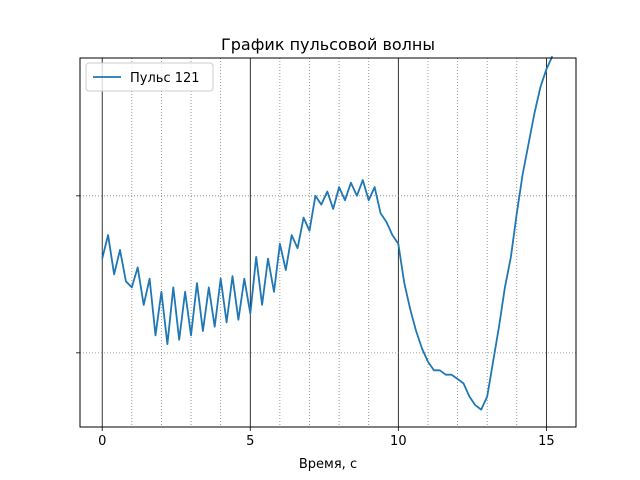 This screenshot has width=640, height=480. Describe the element at coordinates (398, 441) in the screenshot. I see `x-tick-label: 10` at that location.